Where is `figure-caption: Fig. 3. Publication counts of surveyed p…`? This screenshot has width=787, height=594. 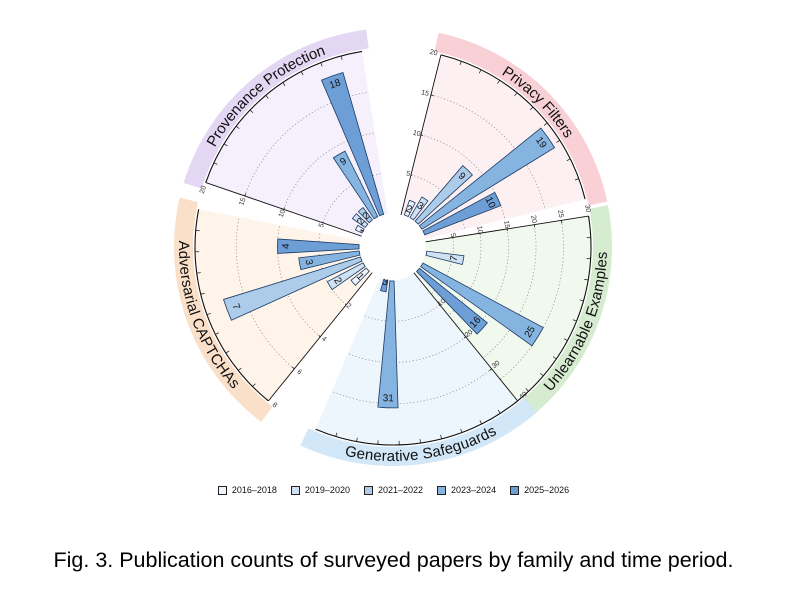
figure-caption: Fig. 3. Publication counts of surveyed p… is located at coordinates (393, 560).